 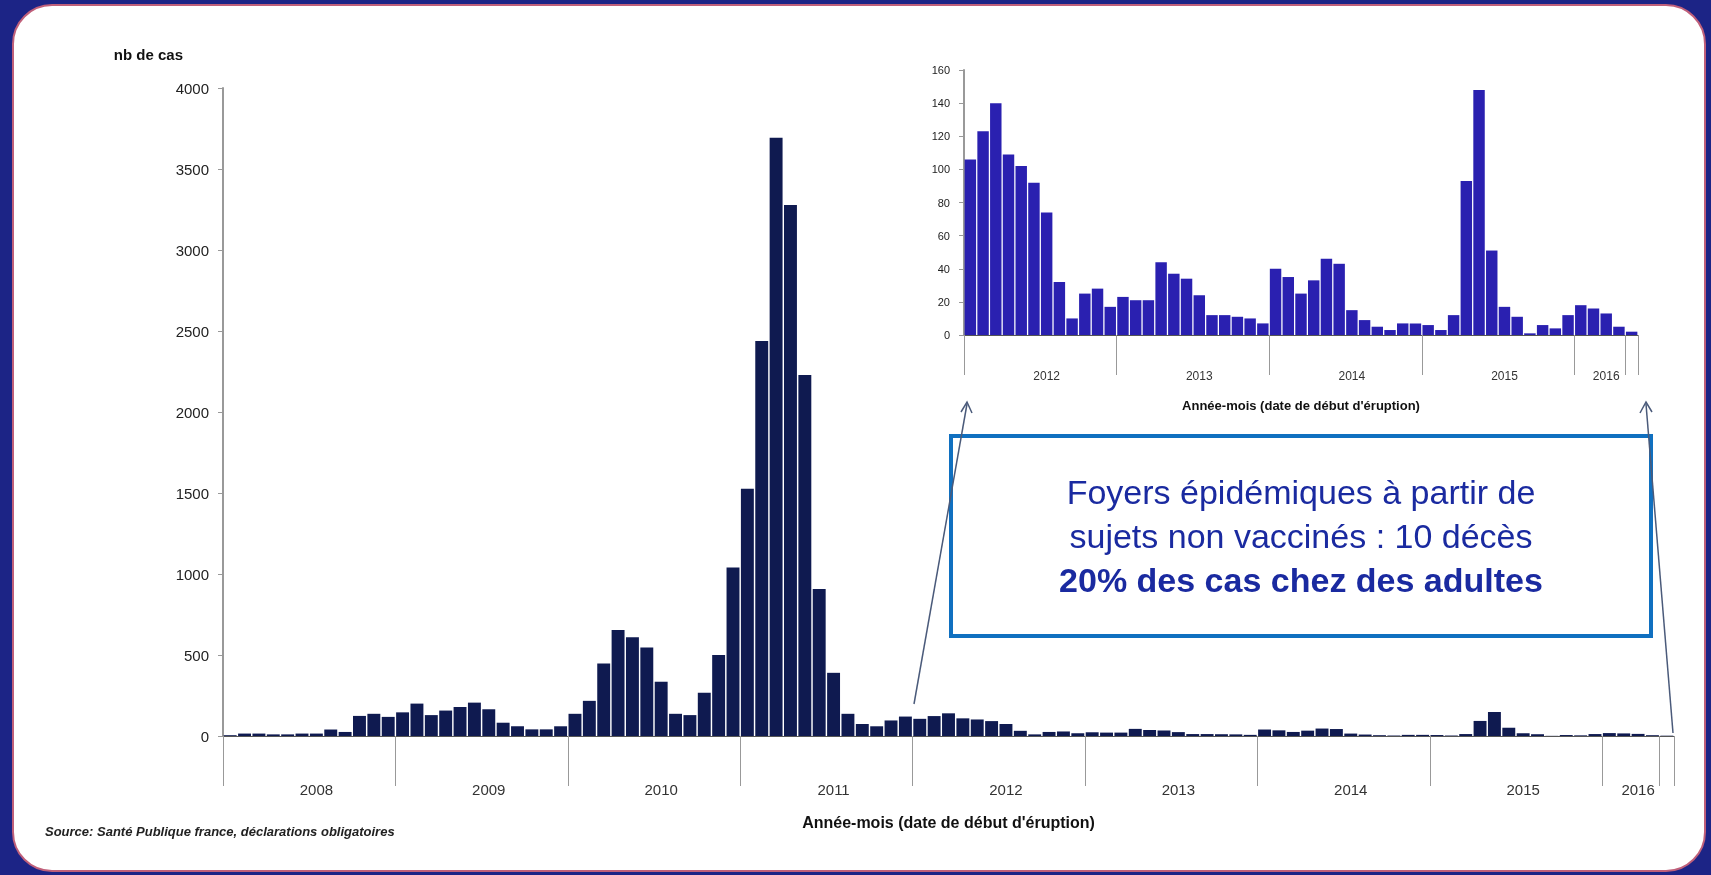 I want to click on y-tick-label: 2500, so click(x=192, y=331).